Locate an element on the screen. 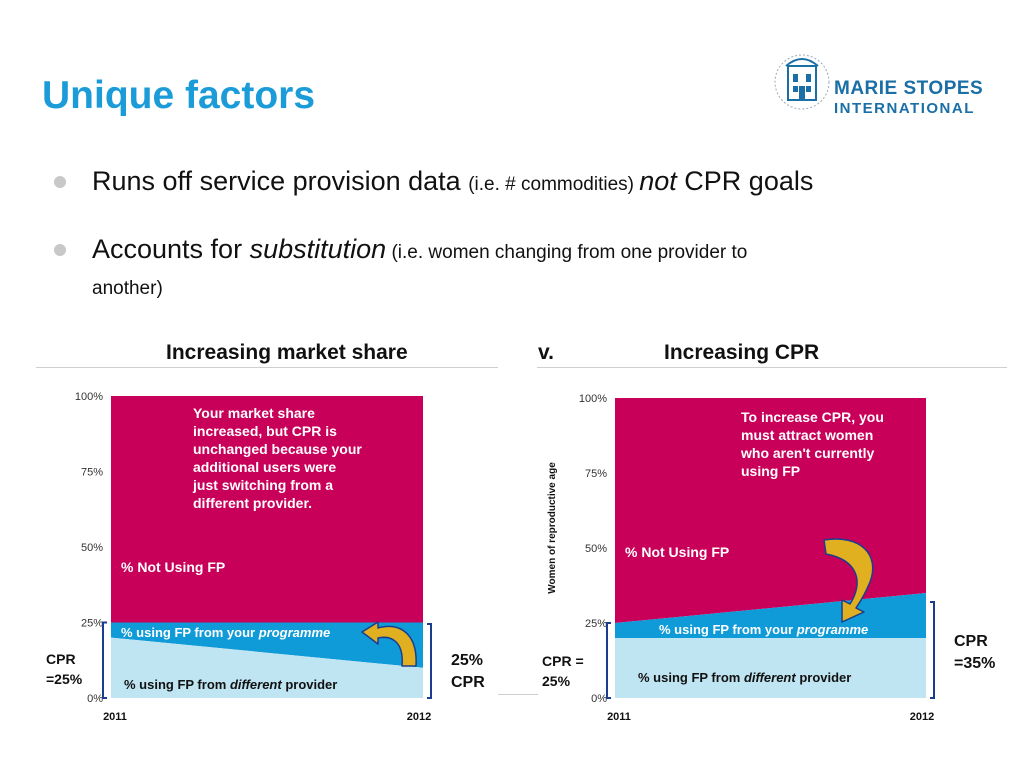 Image resolution: width=1024 pixels, height=768 pixels. right-chart-heading: Increasing CPR is located at coordinates (742, 352).